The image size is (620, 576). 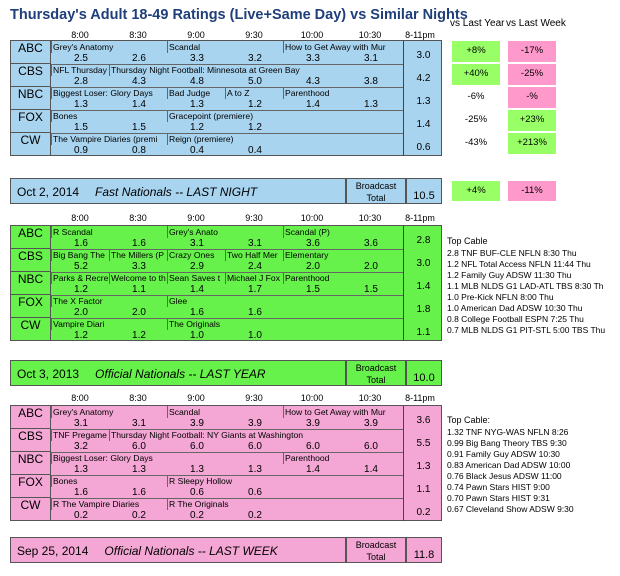 What do you see at coordinates (476, 143) in the screenshot?
I see `vs-last-year-value: -43%` at bounding box center [476, 143].